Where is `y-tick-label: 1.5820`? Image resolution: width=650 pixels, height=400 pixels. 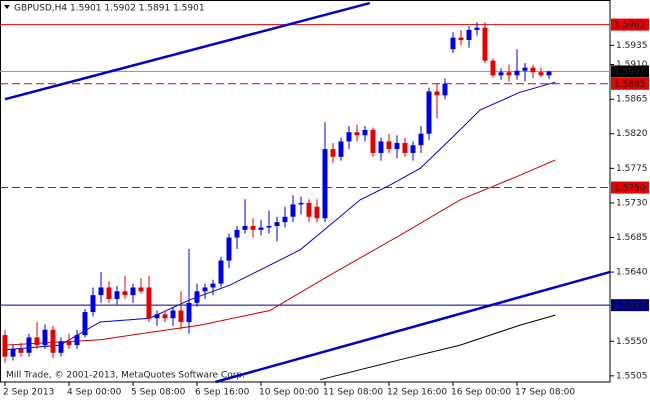 y-tick-label: 1.5820 is located at coordinates (632, 134).